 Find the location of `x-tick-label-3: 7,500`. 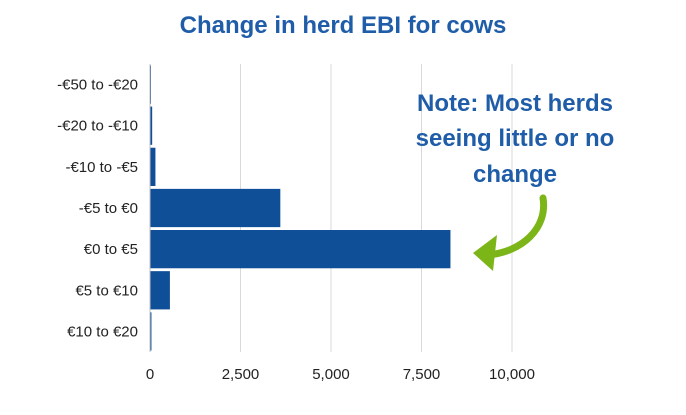

x-tick-label-3: 7,500 is located at coordinates (422, 374).